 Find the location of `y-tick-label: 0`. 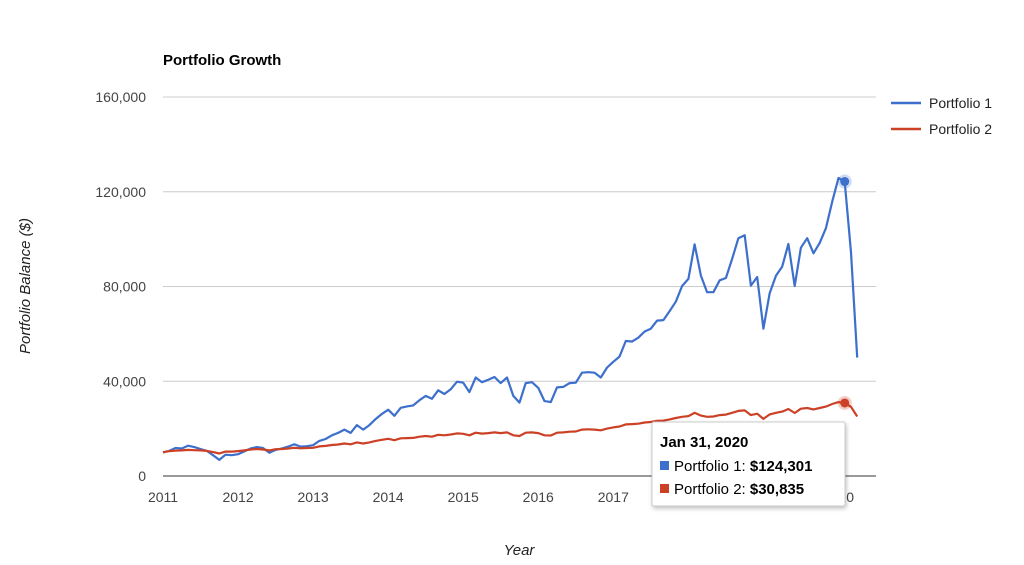

y-tick-label: 0 is located at coordinates (142, 476).